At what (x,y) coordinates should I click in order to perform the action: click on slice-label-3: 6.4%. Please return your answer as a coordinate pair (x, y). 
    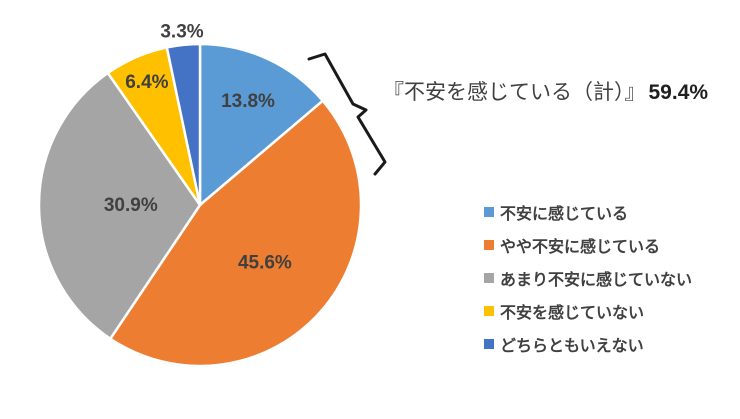
    Looking at the image, I should click on (146, 82).